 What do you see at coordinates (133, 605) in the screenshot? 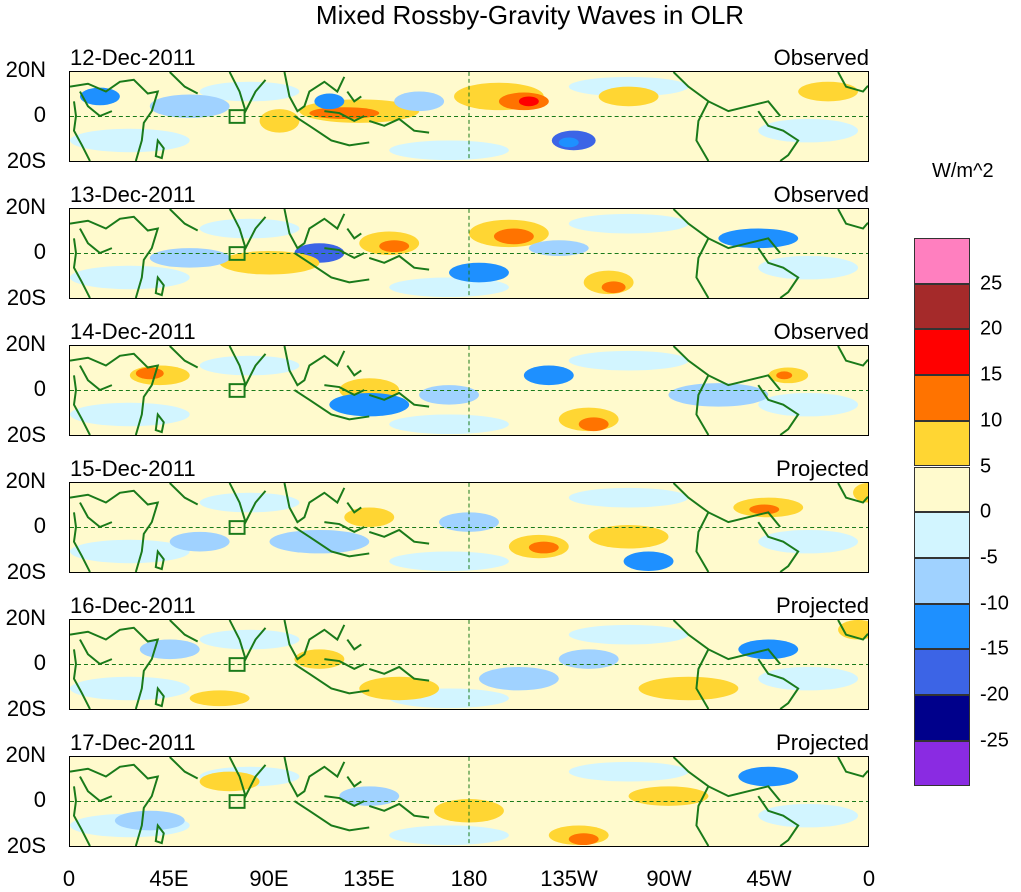
I see `panel-date: 16-Dec-2011` at bounding box center [133, 605].